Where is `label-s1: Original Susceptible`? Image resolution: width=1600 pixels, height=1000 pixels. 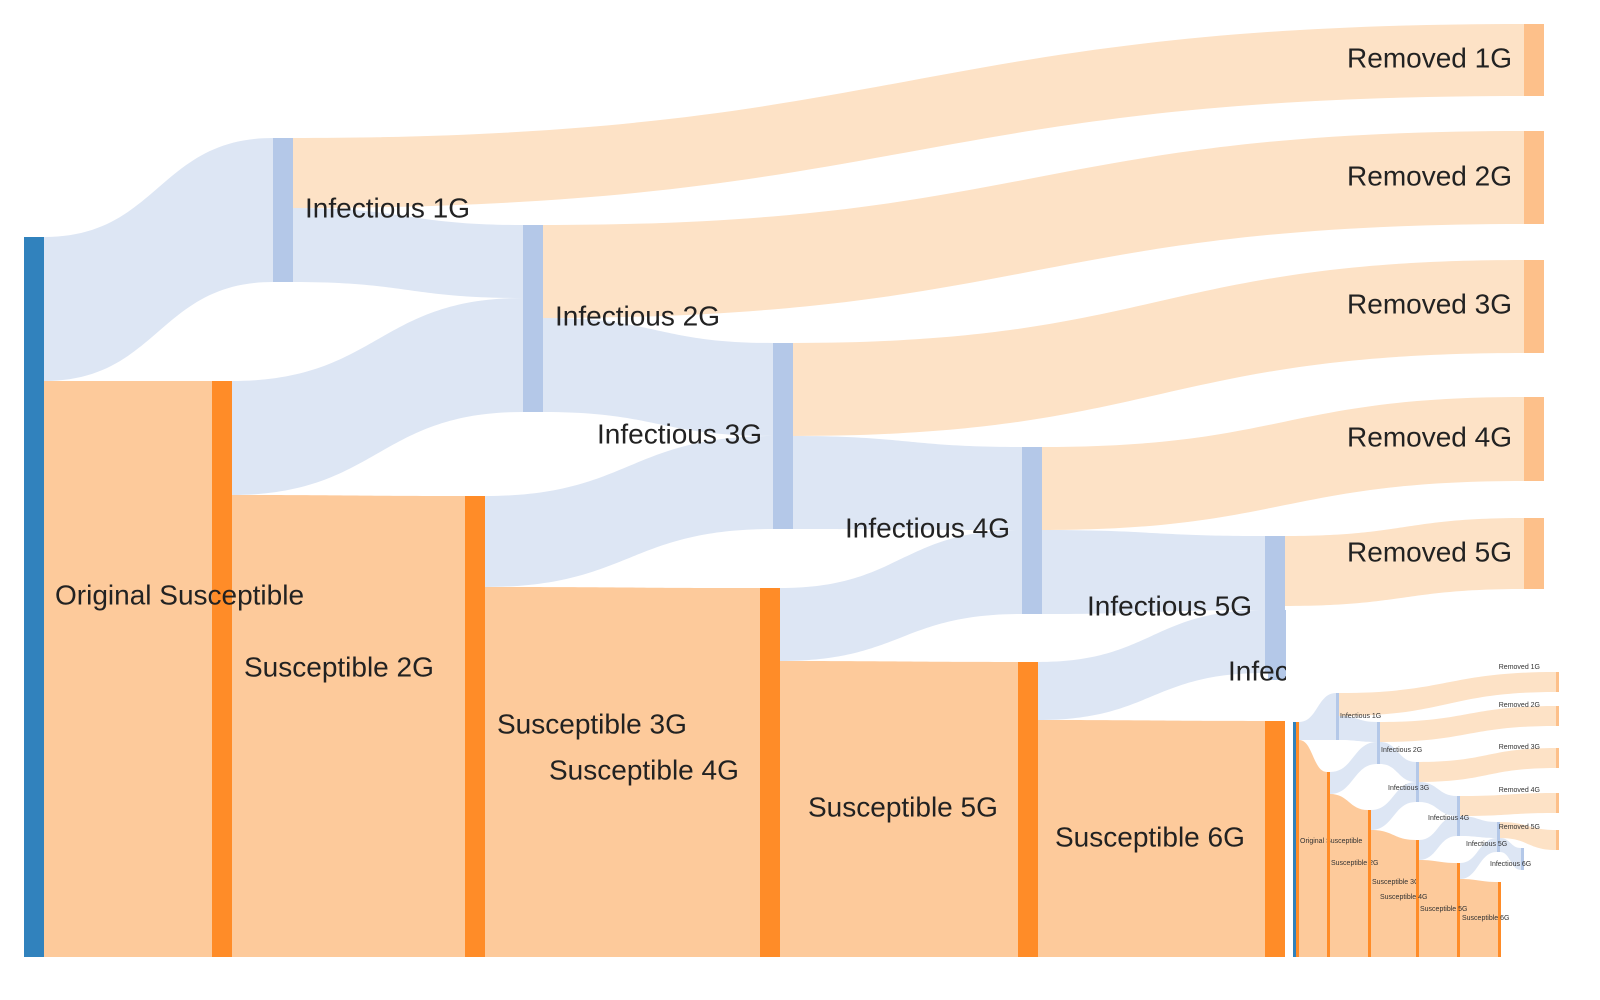
label-s1: Original Susceptible is located at coordinates (179, 594).